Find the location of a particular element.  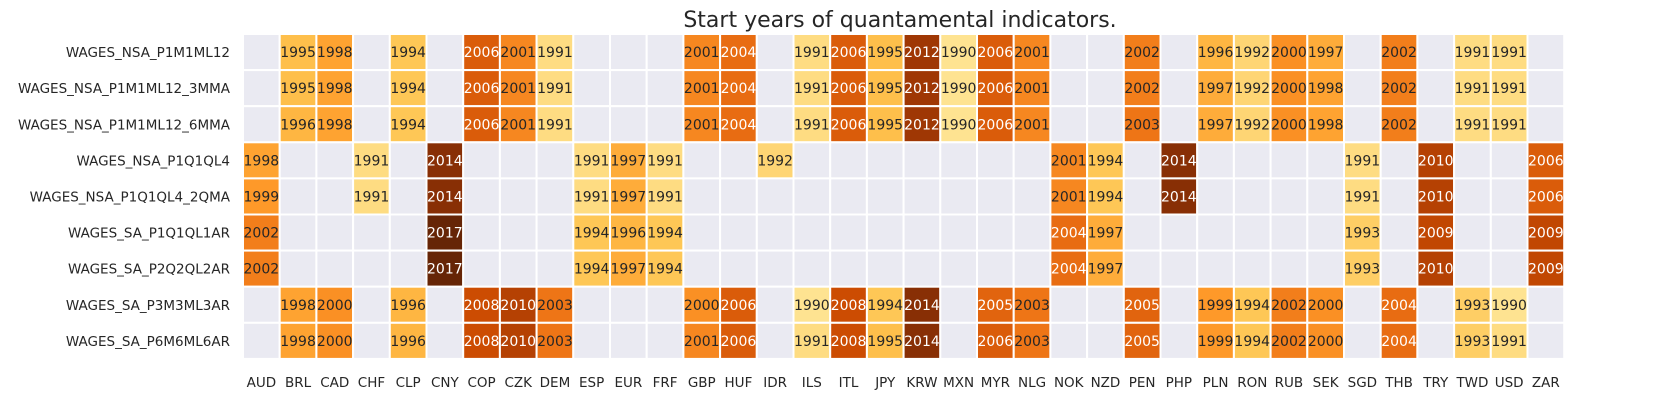

cell-value-label: 1993 is located at coordinates (1363, 270).